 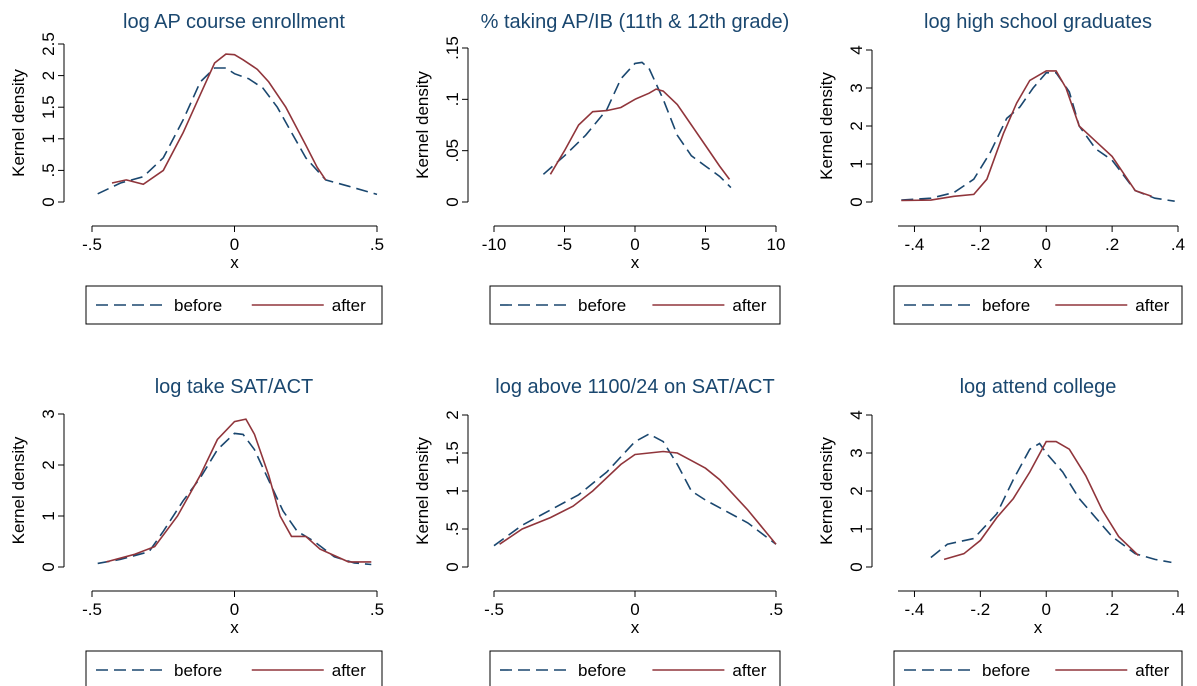 What do you see at coordinates (48, 44) in the screenshot?
I see `y-tick-label: 2.5` at bounding box center [48, 44].